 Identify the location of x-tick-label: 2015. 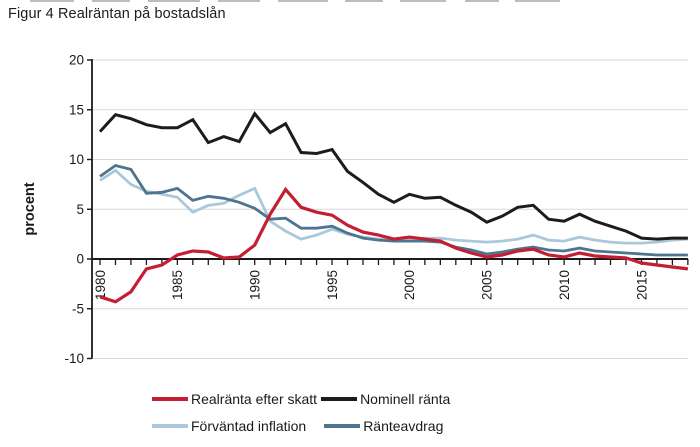
(641, 285).